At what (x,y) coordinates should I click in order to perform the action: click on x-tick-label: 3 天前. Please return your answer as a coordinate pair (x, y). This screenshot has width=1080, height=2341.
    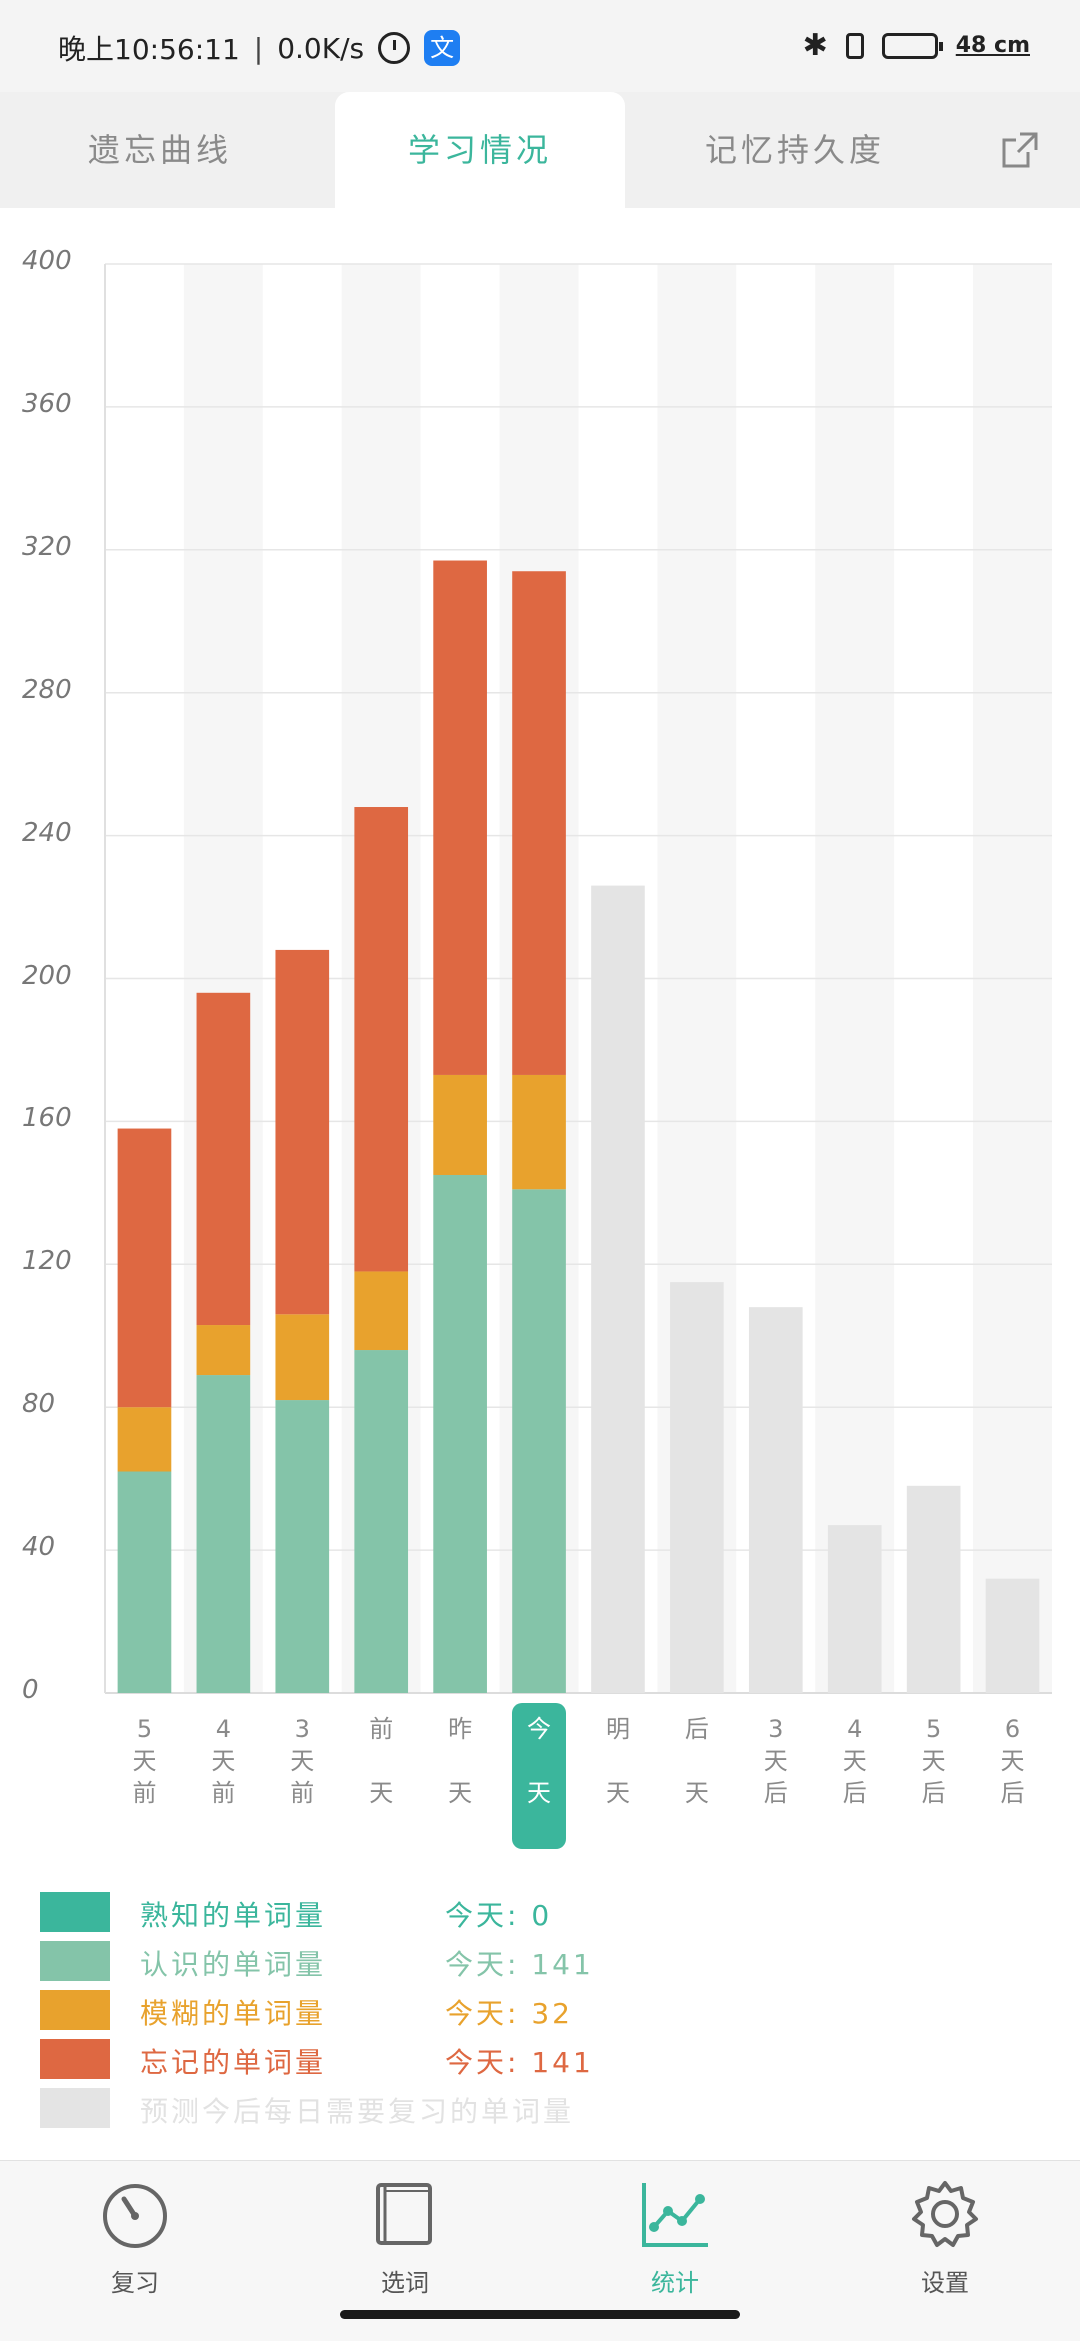
    Looking at the image, I should click on (302, 1776).